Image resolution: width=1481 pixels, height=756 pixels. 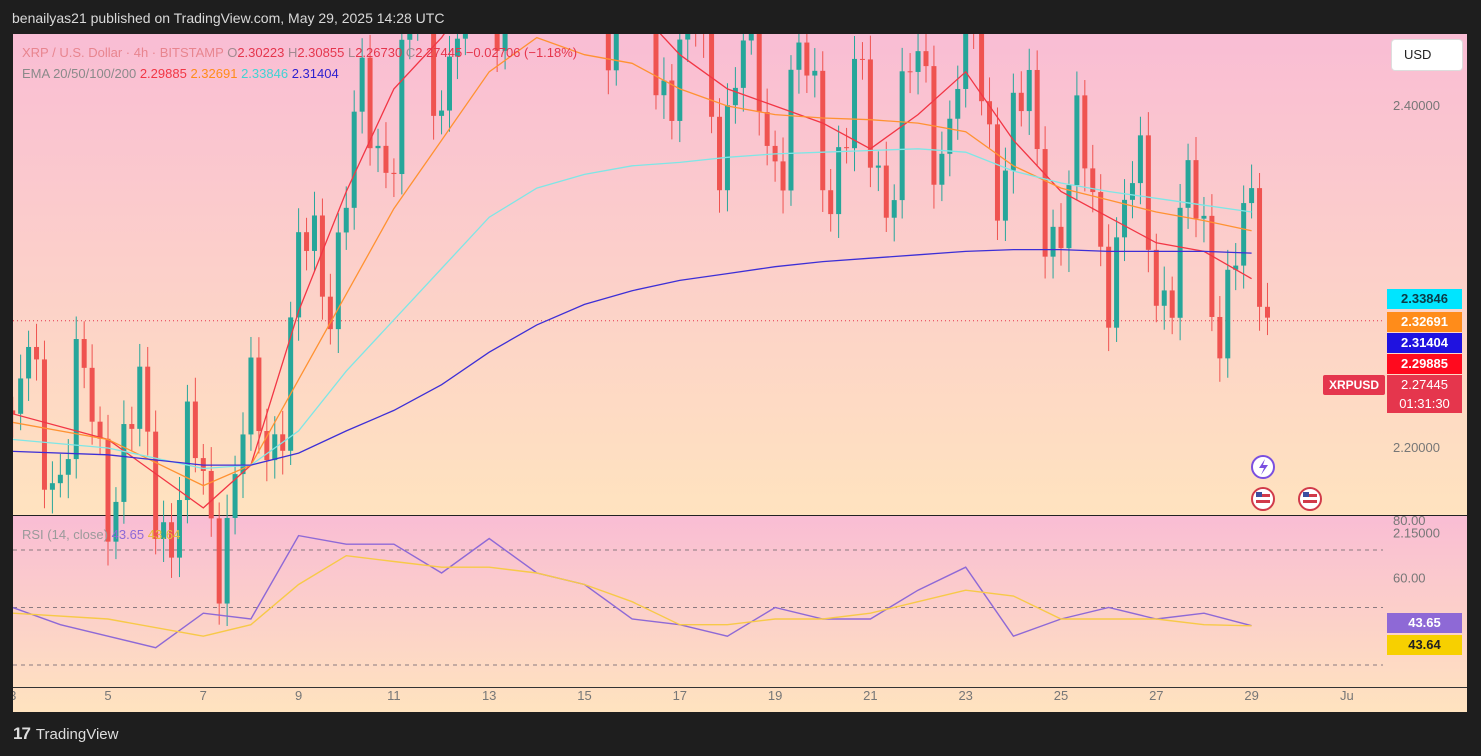 I want to click on us-flag-icon, so click(x=1310, y=499).